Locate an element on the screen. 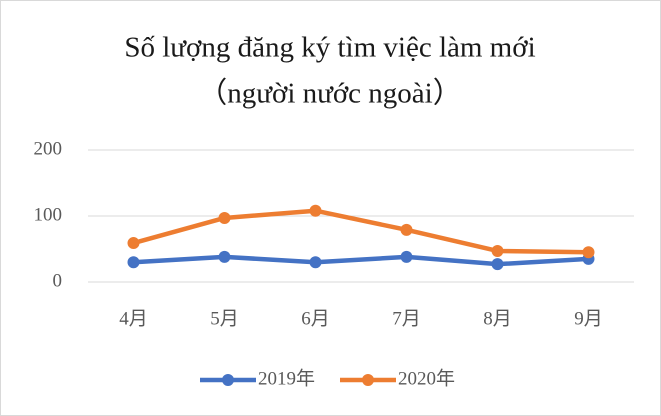  chart-title: Số lượng đăng ký tìm việc làm mới is located at coordinates (329, 48).